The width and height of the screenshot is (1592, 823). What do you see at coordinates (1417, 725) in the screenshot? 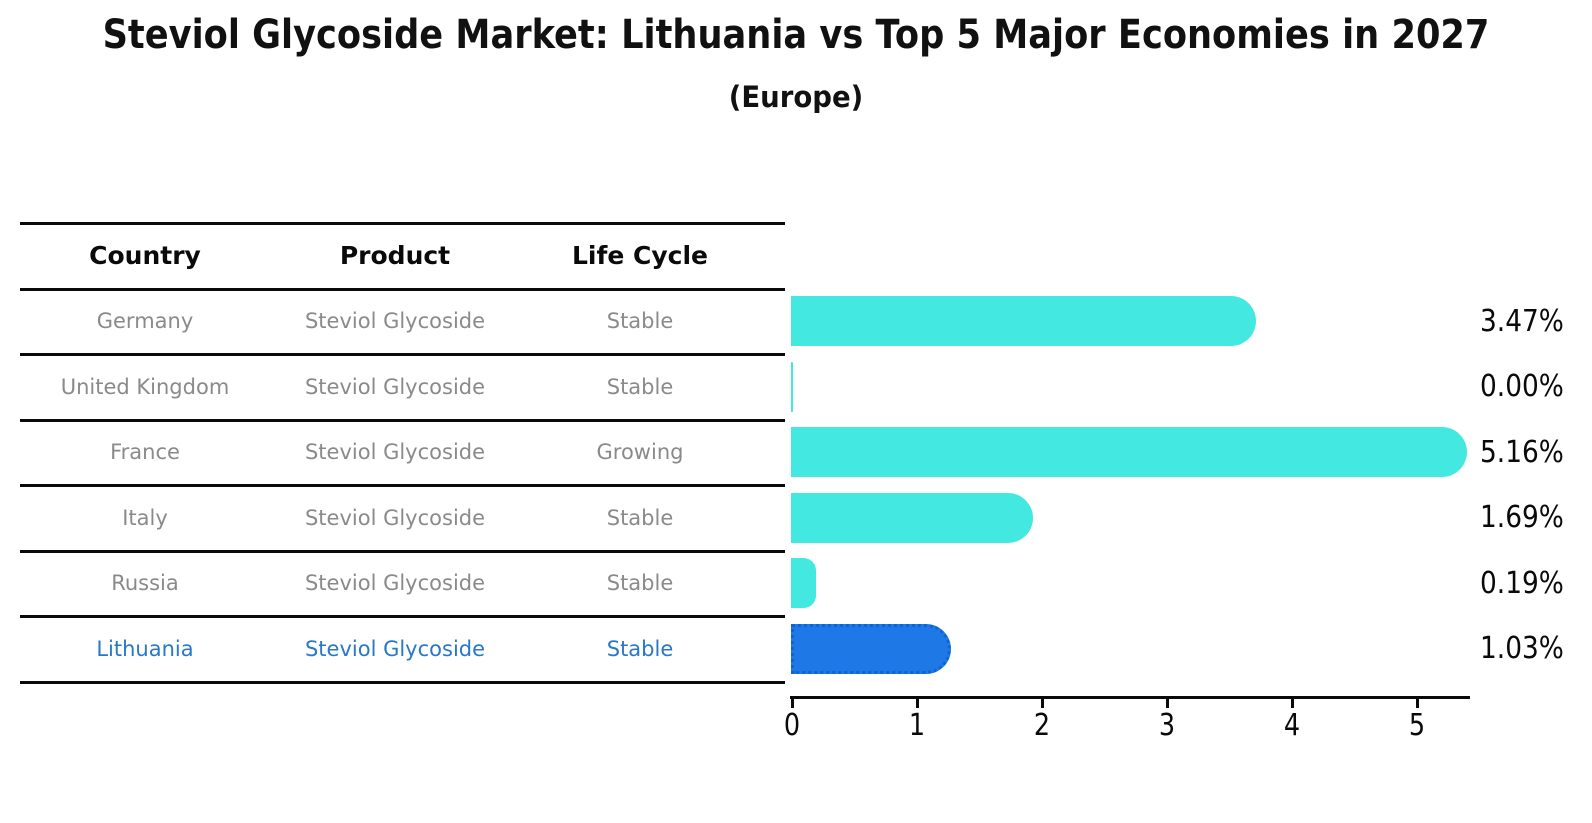
I see `x-axis-tick-label: 5` at bounding box center [1417, 725].